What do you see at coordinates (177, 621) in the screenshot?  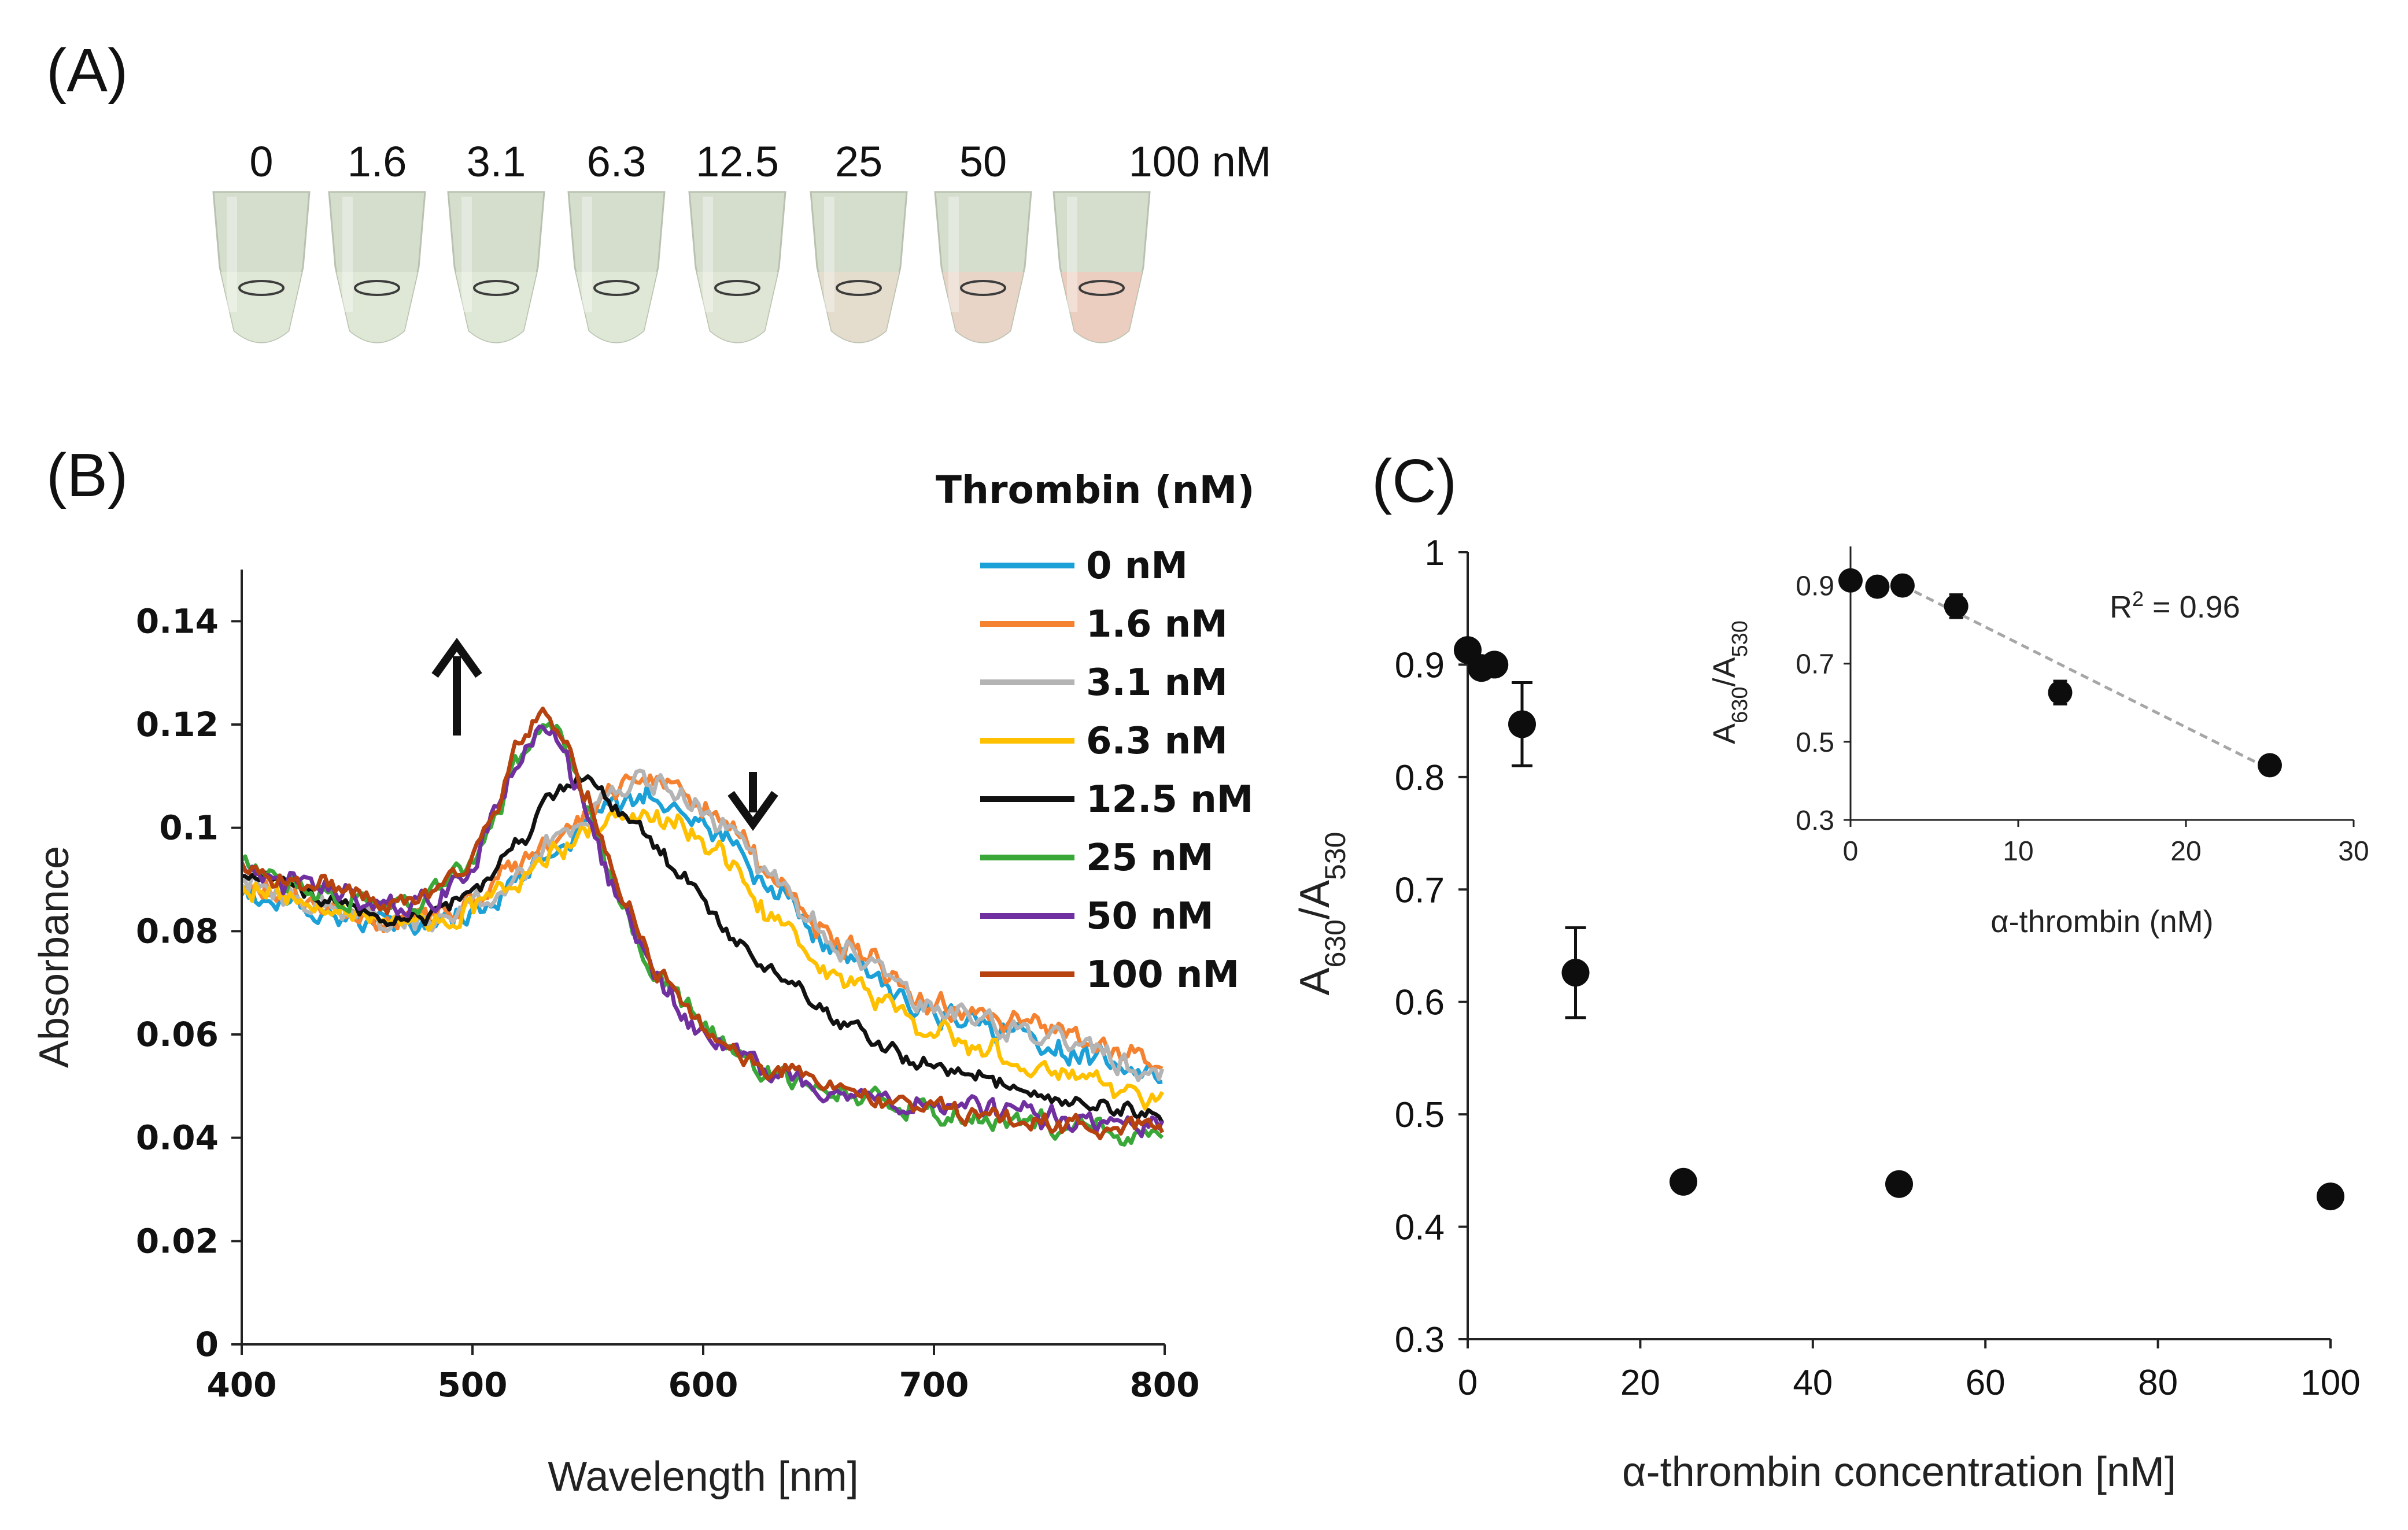 I see `chart-b-y-tick-label: 0.14` at bounding box center [177, 621].